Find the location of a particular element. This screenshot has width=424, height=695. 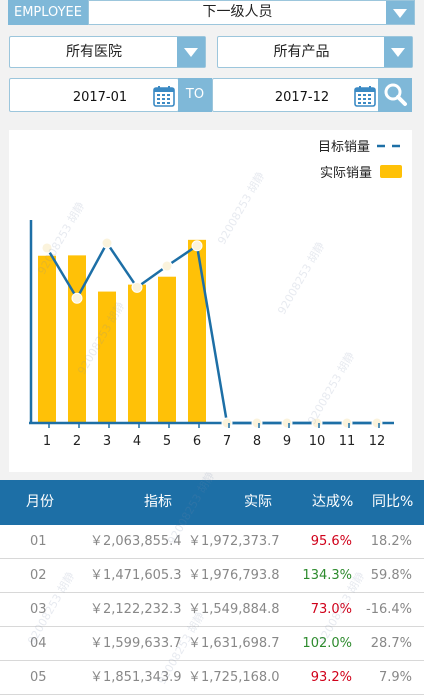

x-tick-label-11: 11 is located at coordinates (347, 441).